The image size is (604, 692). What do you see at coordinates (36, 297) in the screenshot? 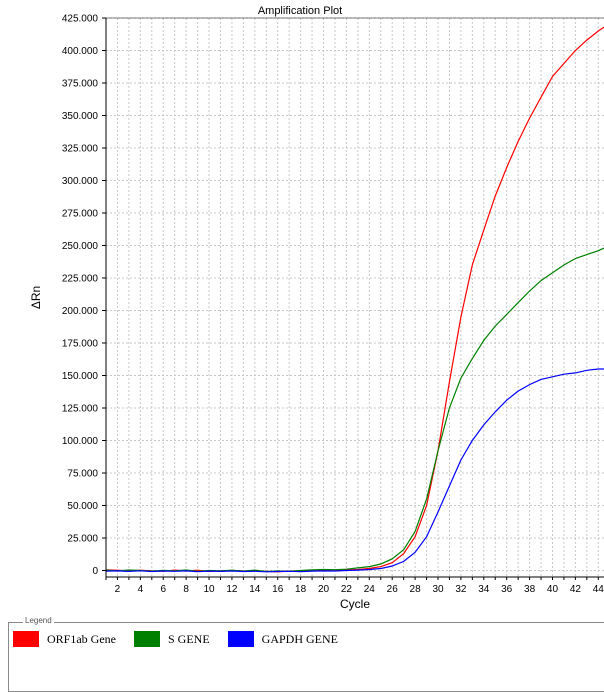
I see `y-axis-title: ΔRn` at bounding box center [36, 297].